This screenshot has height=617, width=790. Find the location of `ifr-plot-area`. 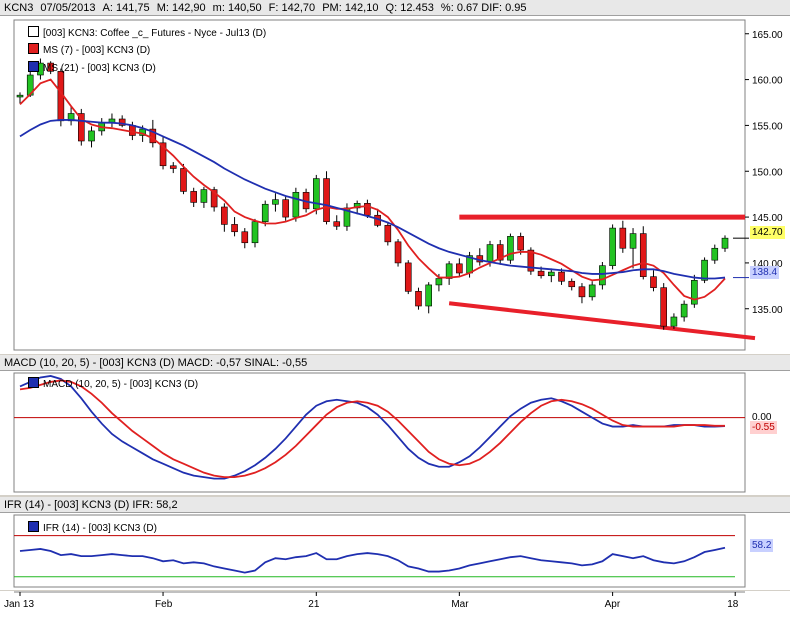

ifr-plot-area is located at coordinates (379, 551).